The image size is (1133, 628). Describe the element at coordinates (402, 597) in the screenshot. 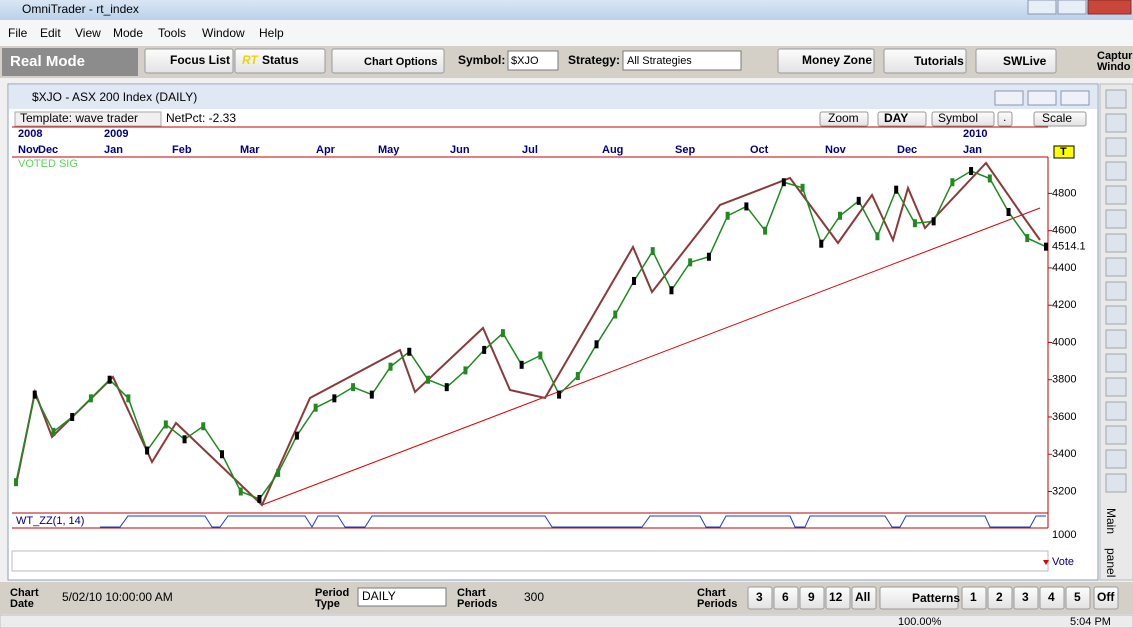

I see `period-select` at that location.